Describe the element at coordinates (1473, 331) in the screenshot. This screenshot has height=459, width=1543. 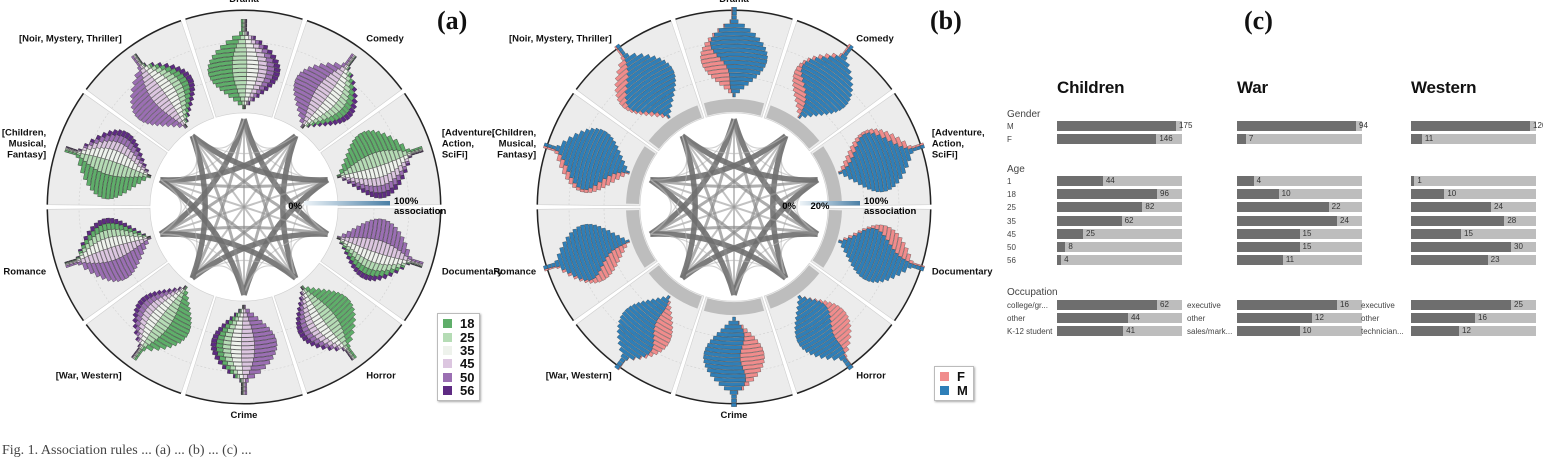
I see `bar-track: 12` at that location.